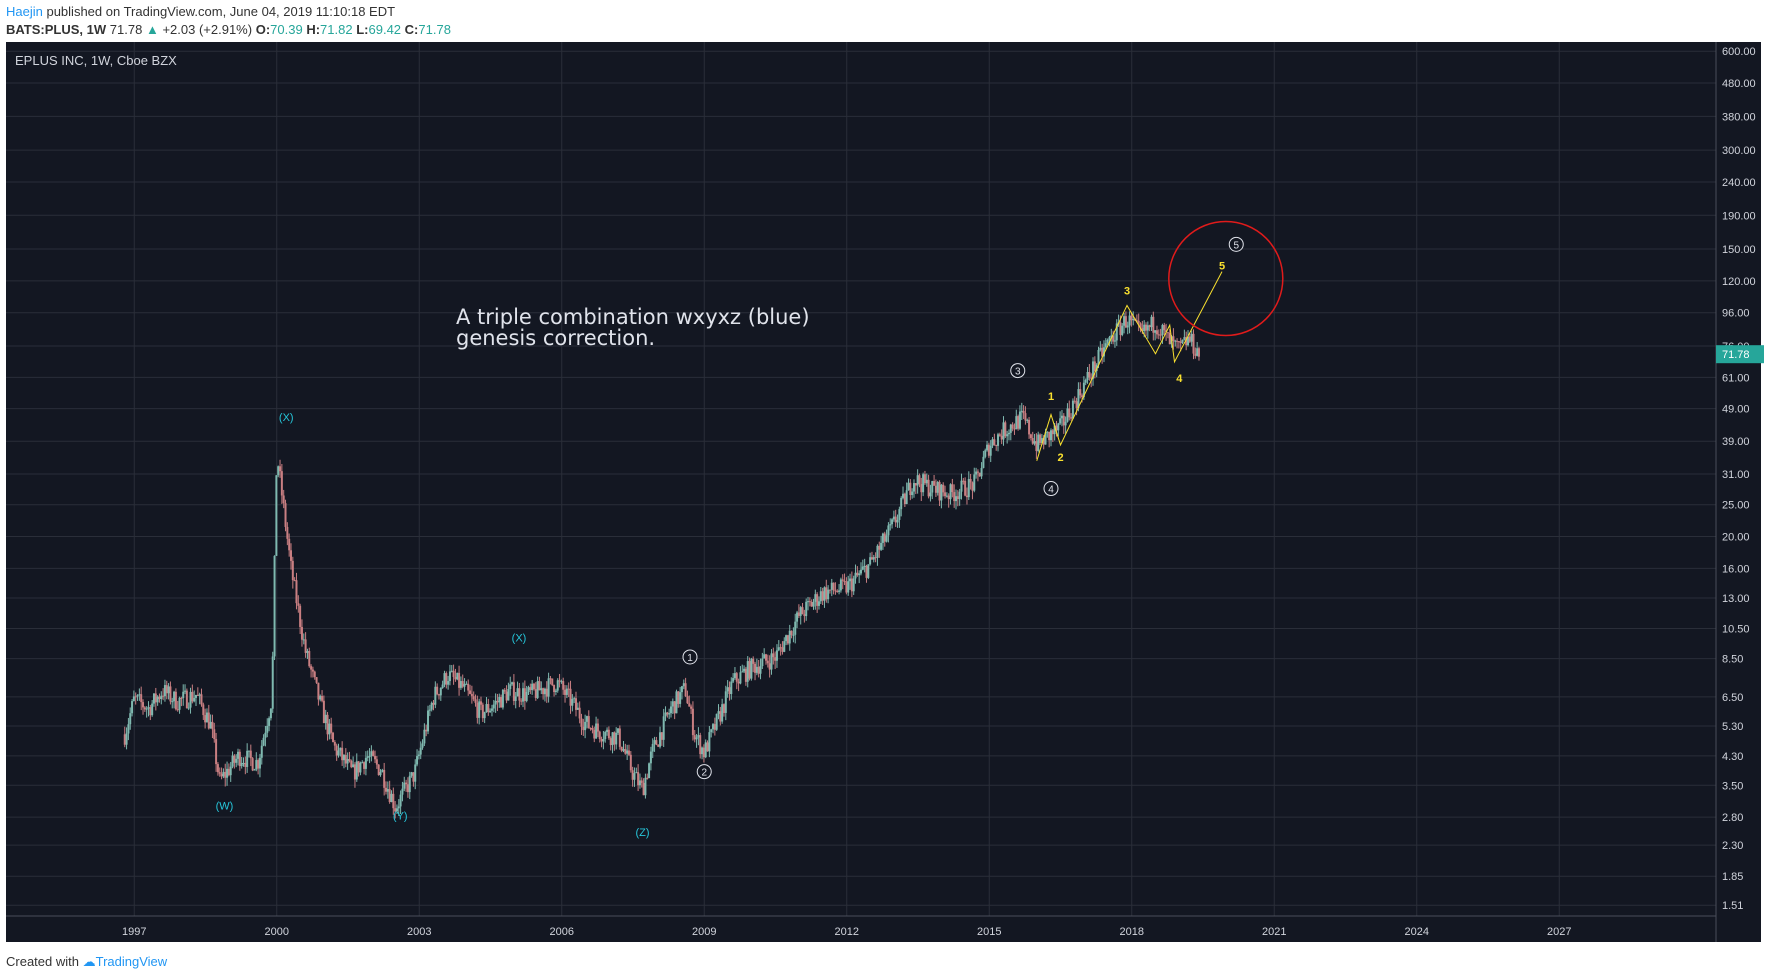 The height and width of the screenshot is (978, 1770). Describe the element at coordinates (1736, 355) in the screenshot. I see `last-price-label: 71.78` at that location.